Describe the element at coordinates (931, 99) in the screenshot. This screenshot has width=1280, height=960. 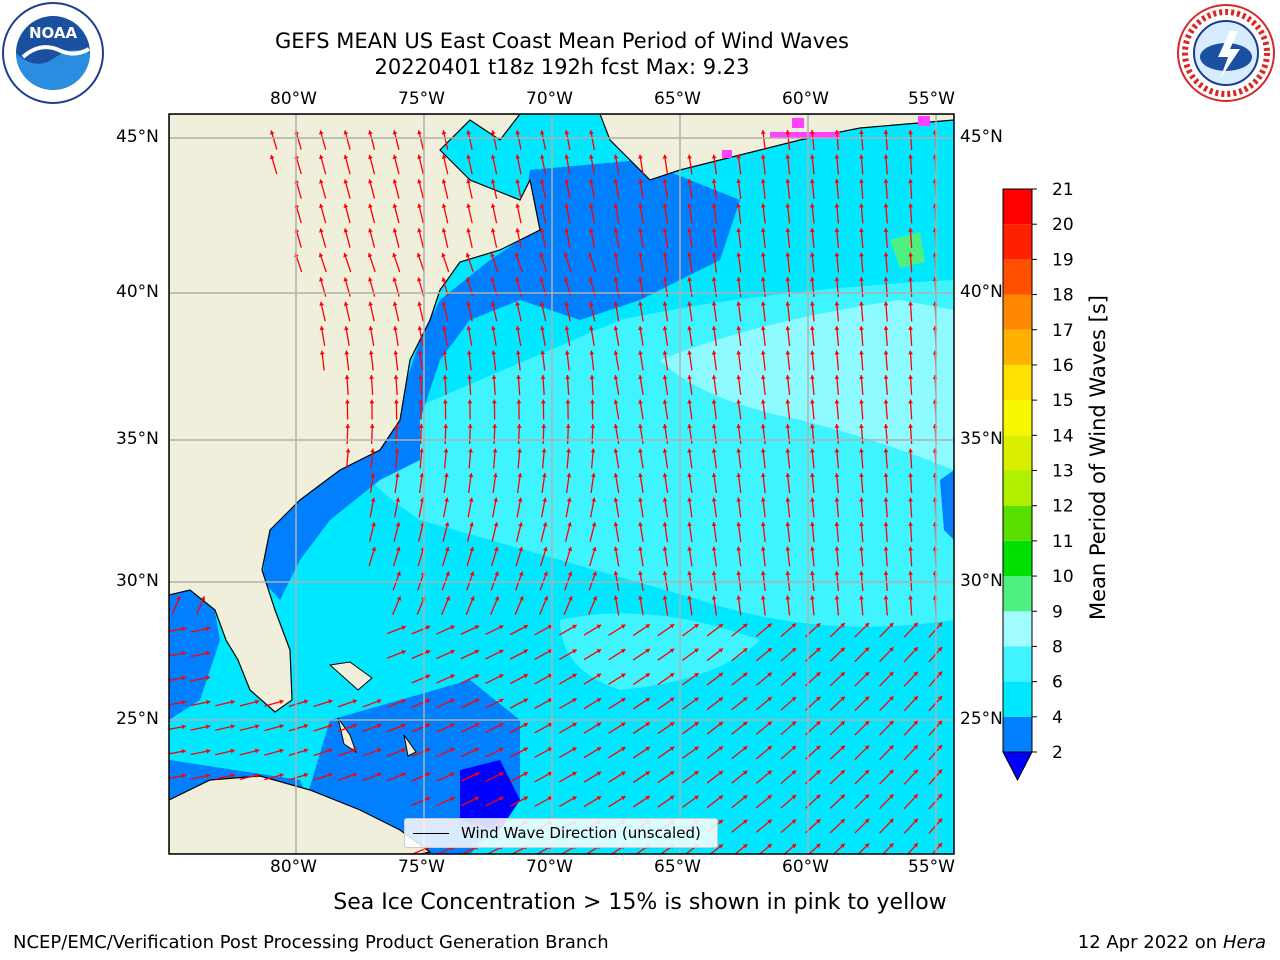
I see `lon-tick-top: 55°W` at that location.